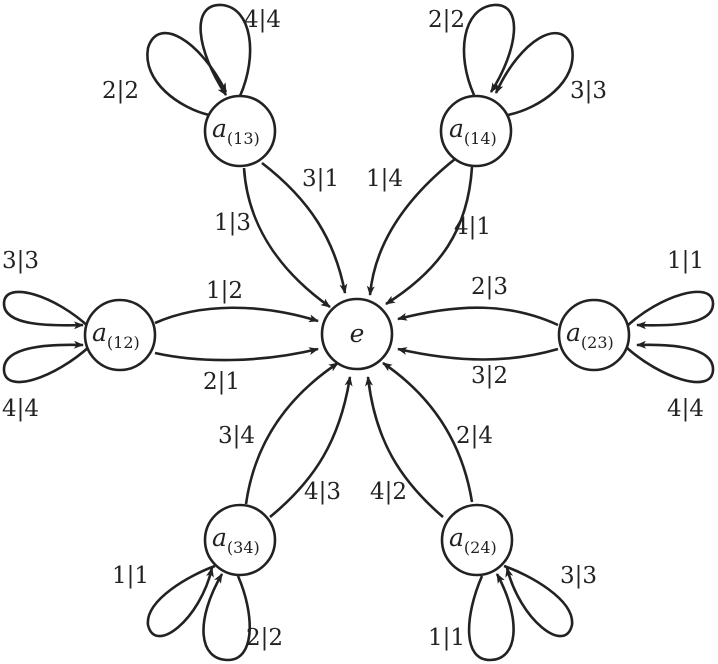 The image size is (718, 664). I want to click on node-a24-label: a(24), so click(473, 540).